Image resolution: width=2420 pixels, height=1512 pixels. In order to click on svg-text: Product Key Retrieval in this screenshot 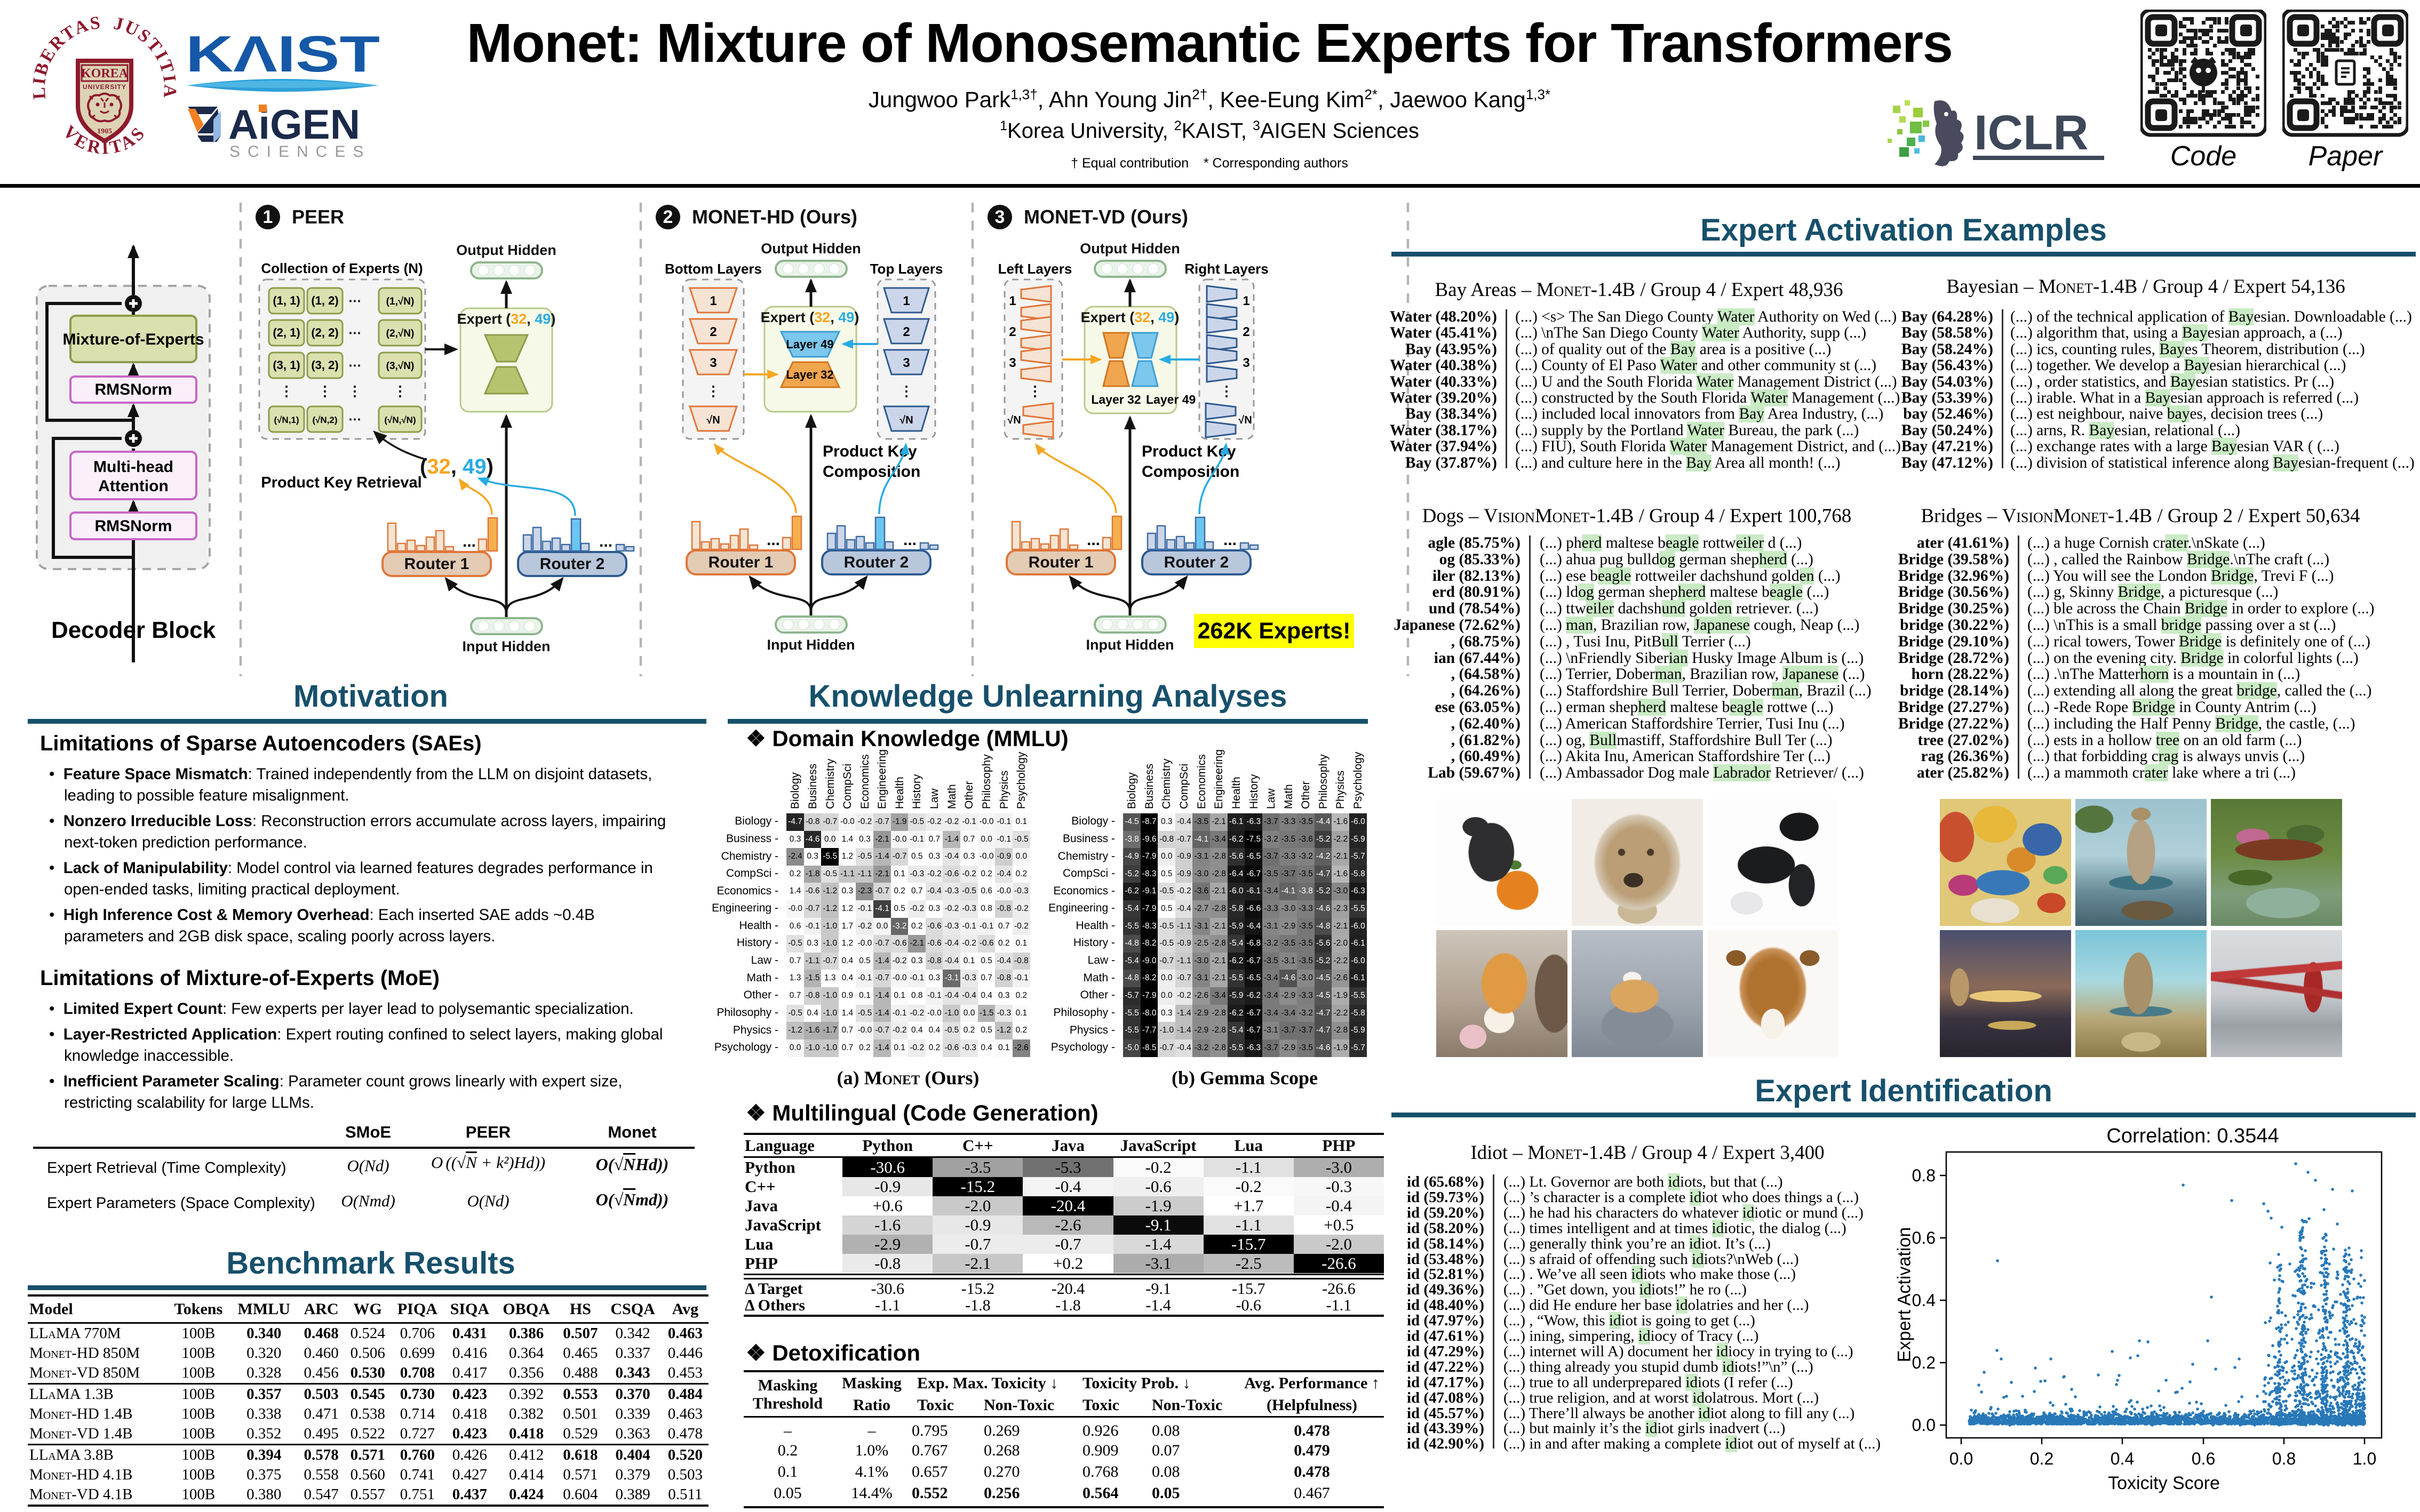, I will do `click(341, 482)`.